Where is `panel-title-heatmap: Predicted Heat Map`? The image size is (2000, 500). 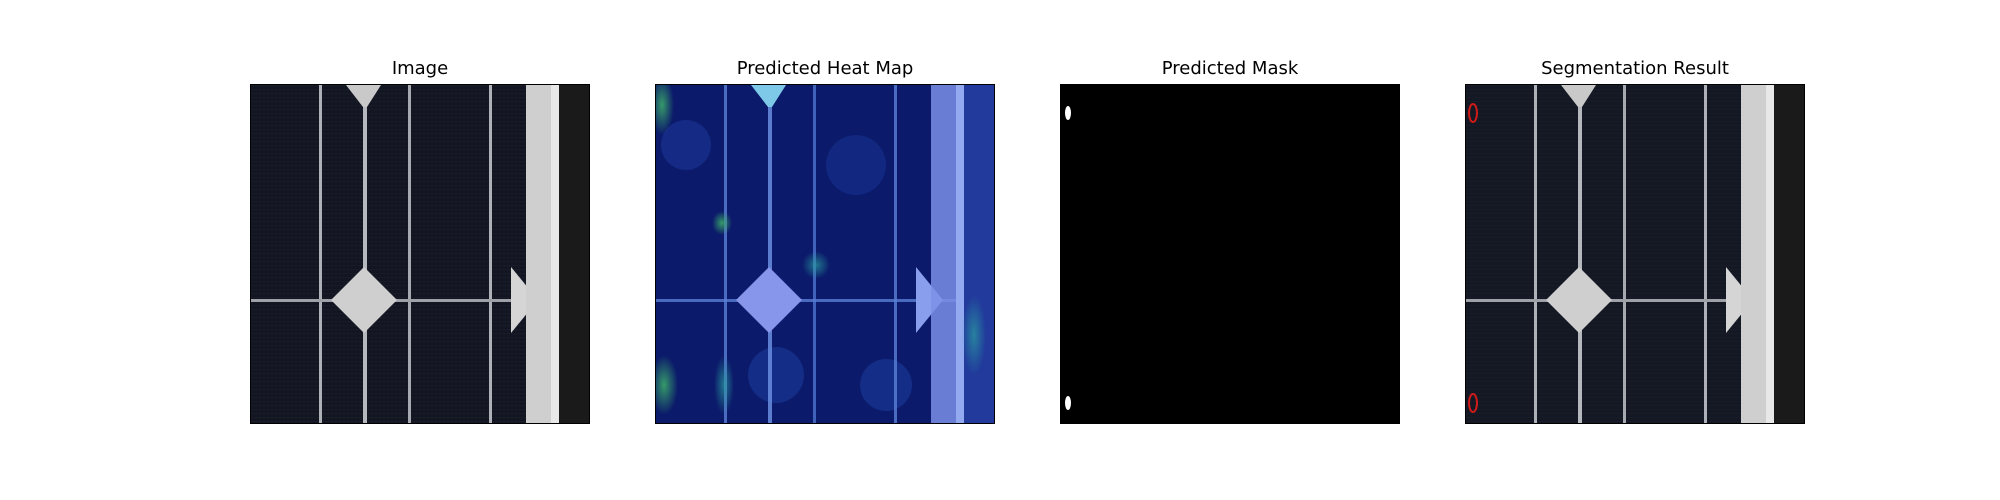 panel-title-heatmap: Predicted Heat Map is located at coordinates (825, 68).